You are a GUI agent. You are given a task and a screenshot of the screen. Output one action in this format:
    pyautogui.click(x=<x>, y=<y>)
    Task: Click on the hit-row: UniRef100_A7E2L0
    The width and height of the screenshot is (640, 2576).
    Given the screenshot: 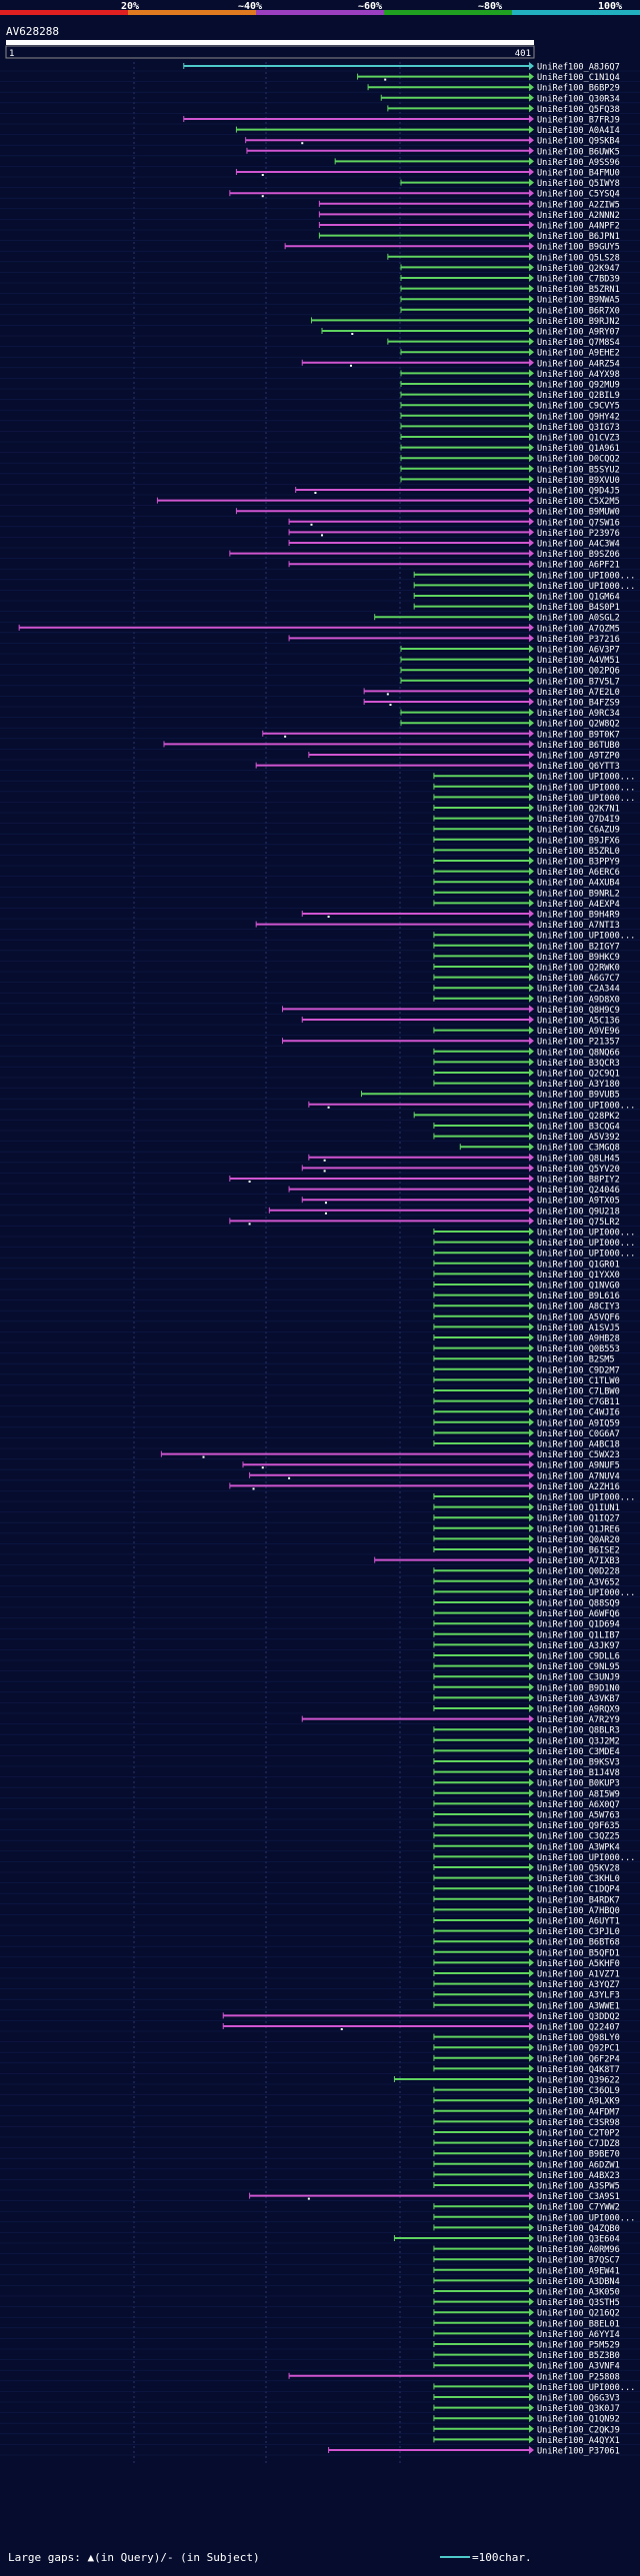 What is the action you would take?
    pyautogui.click(x=320, y=692)
    